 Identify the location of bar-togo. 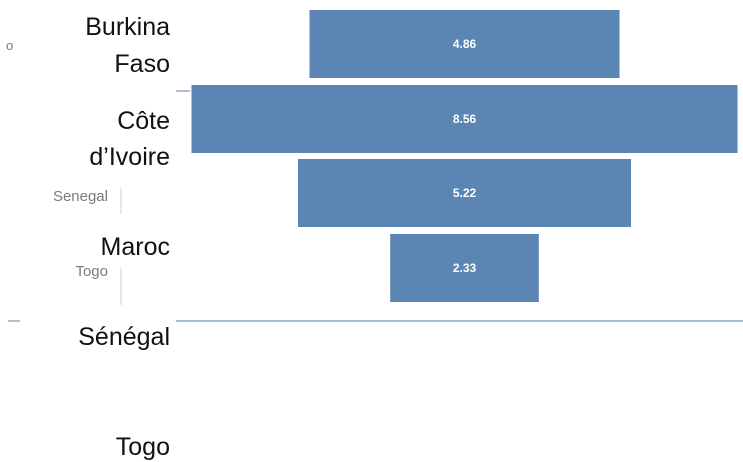
(464, 268).